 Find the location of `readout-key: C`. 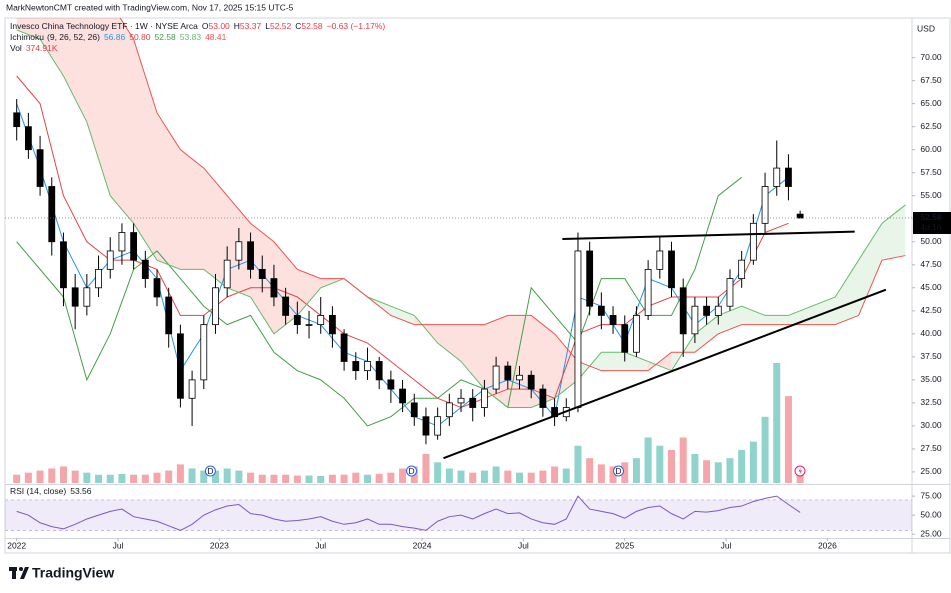

readout-key: C is located at coordinates (298, 26).